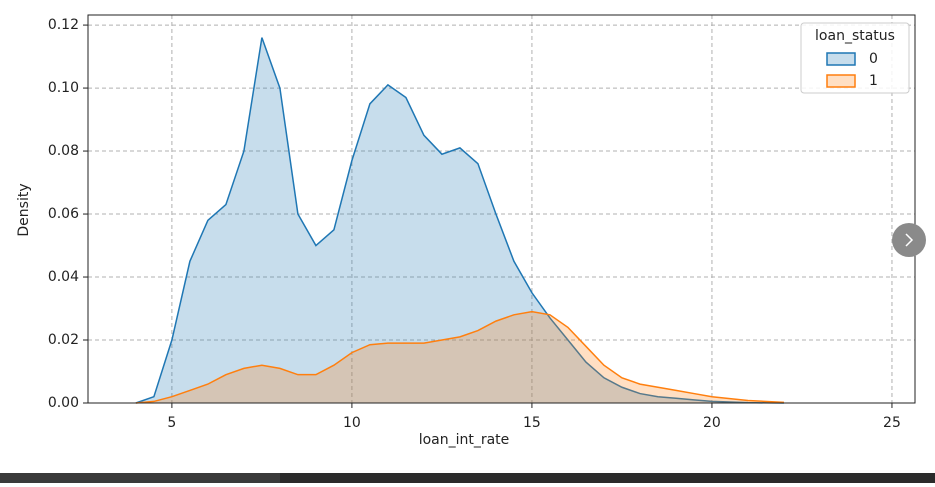  I want to click on y-tick-label: 0.06, so click(63, 214).